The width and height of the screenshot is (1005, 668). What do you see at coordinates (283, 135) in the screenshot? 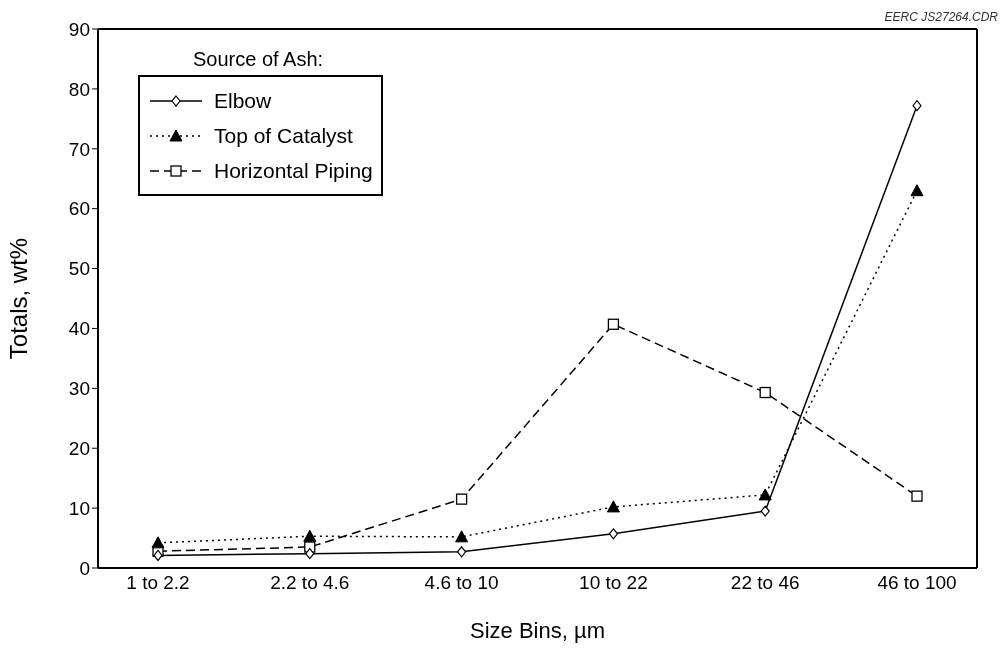
I see `legend-label: Top of Catalyst` at bounding box center [283, 135].